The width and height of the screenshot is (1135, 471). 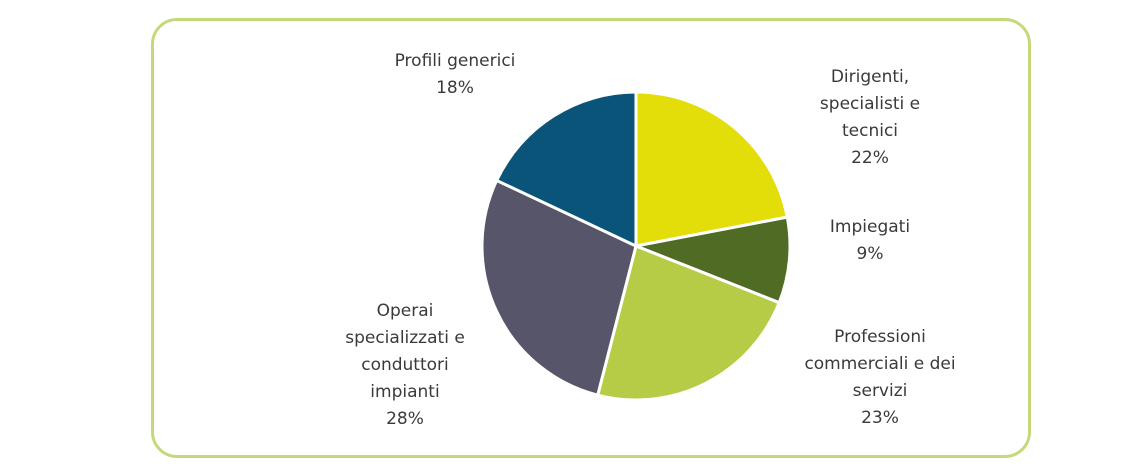 I want to click on slice-label-line: Impiegati, so click(x=870, y=227).